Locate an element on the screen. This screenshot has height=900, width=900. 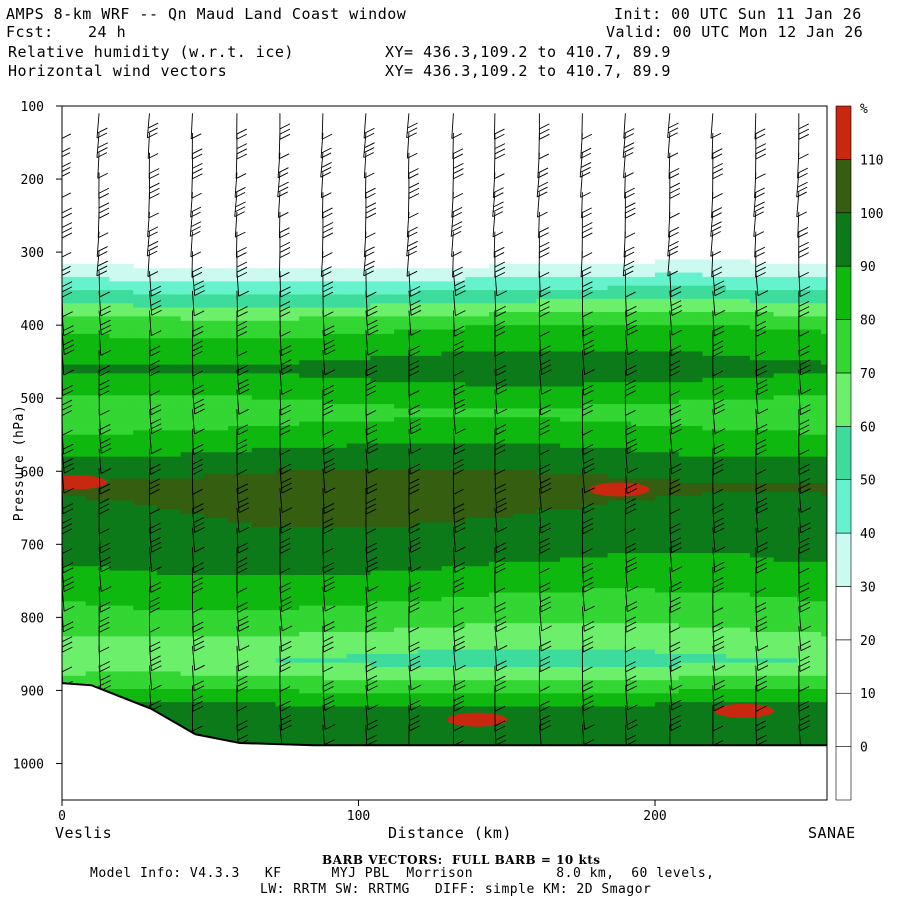
barb-shaft is located at coordinates (322, 126).